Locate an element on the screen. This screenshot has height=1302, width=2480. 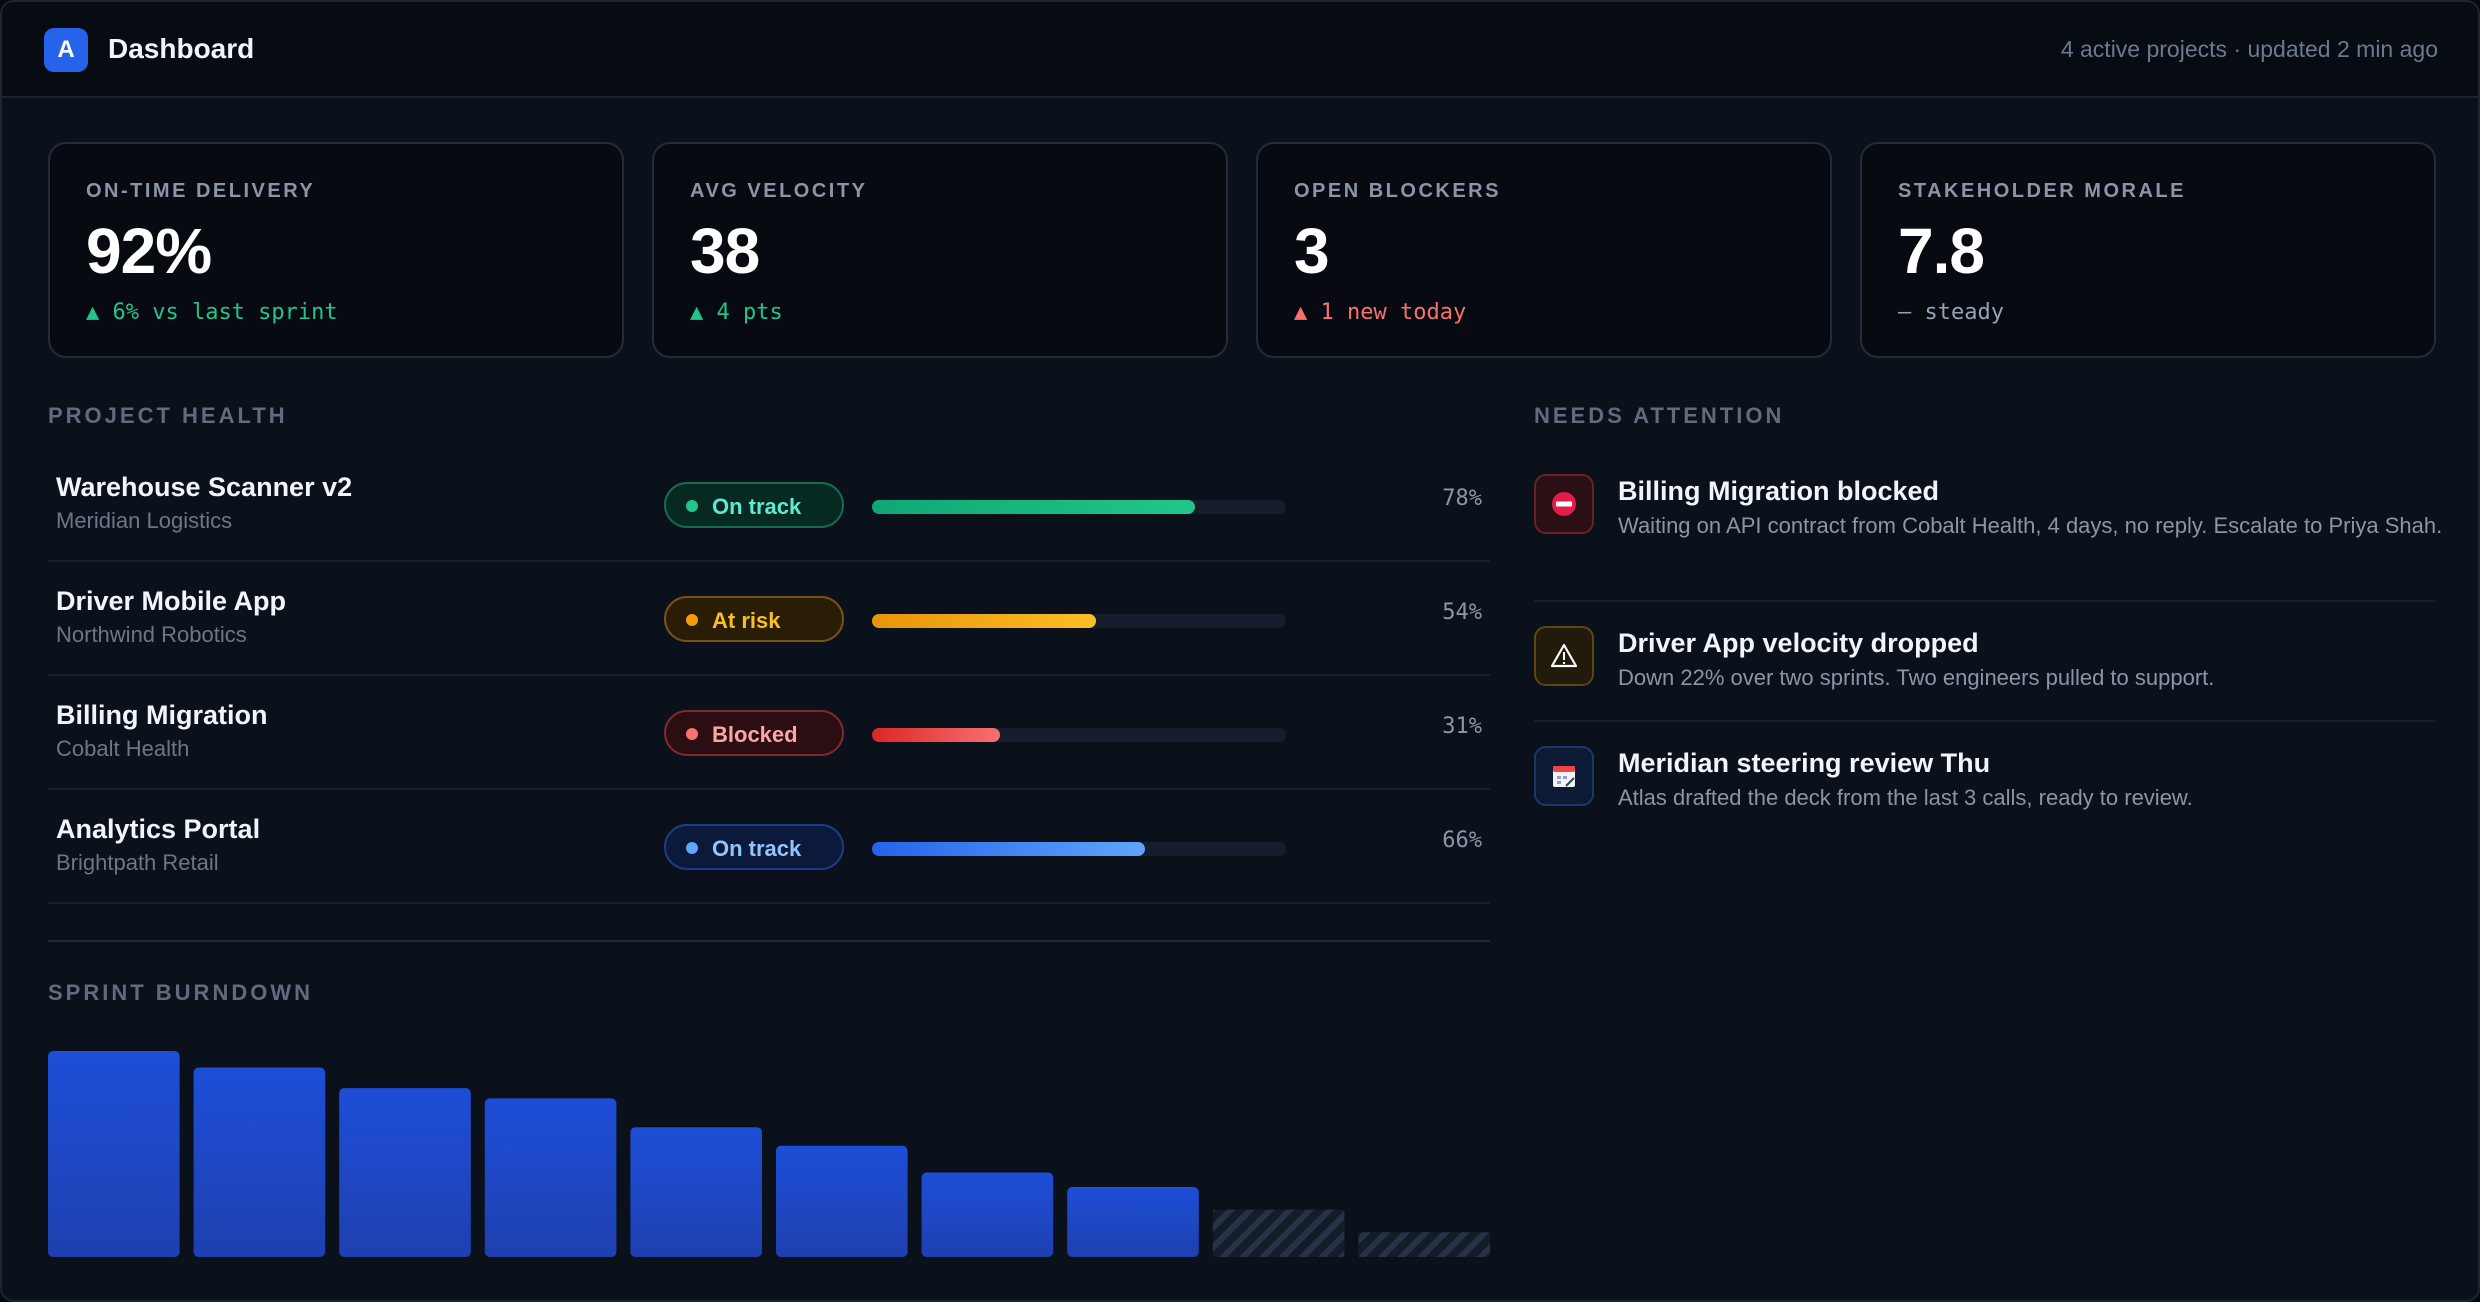
kpi-value: 92% is located at coordinates (149, 251).